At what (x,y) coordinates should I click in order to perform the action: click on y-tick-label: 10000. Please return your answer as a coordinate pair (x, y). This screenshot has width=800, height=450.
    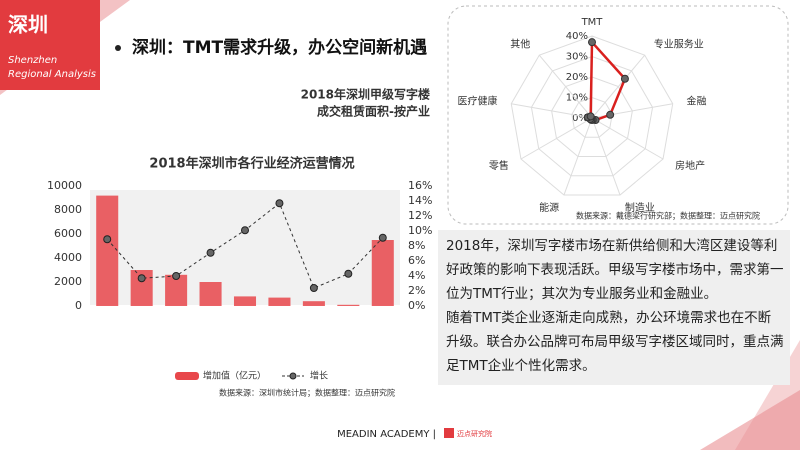
    Looking at the image, I should click on (64, 185).